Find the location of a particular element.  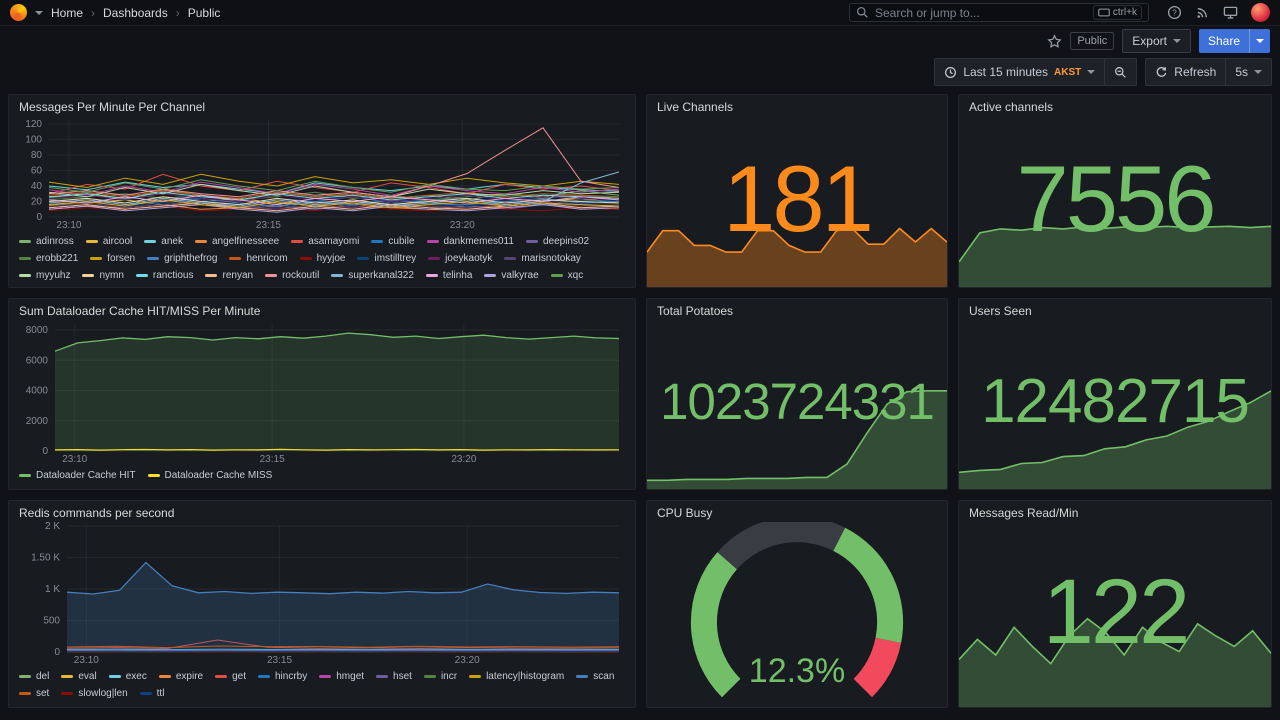

timeseries-chart: 0 2000 4000 6000 8000 23:10 23:15 23:20 is located at coordinates (322, 392).